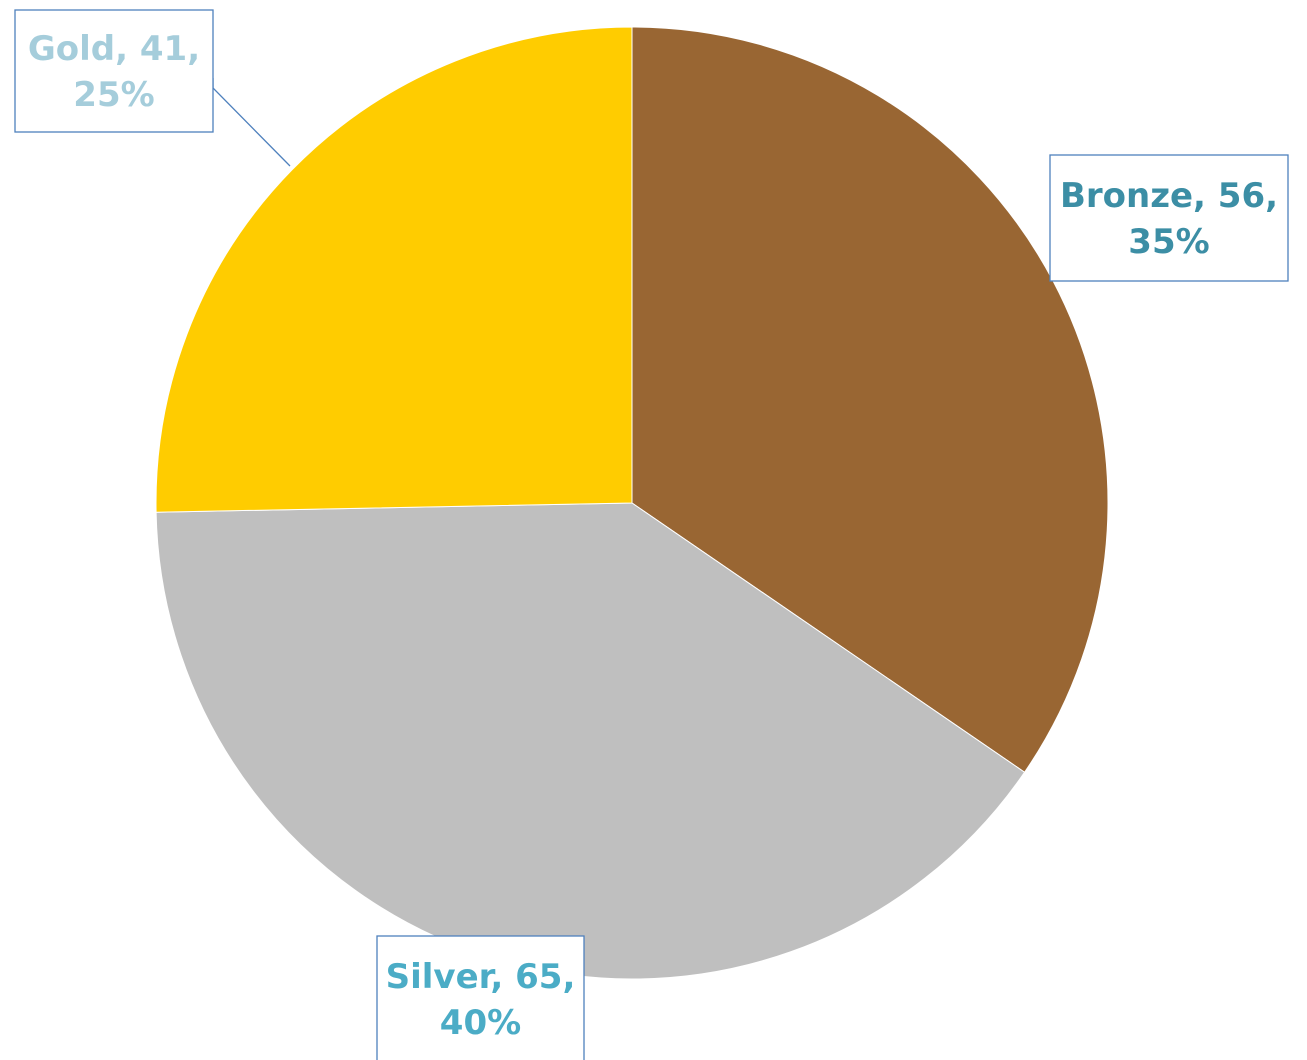  I want to click on data-label-bronze: Bronze, 56, 35%, so click(1169, 218).